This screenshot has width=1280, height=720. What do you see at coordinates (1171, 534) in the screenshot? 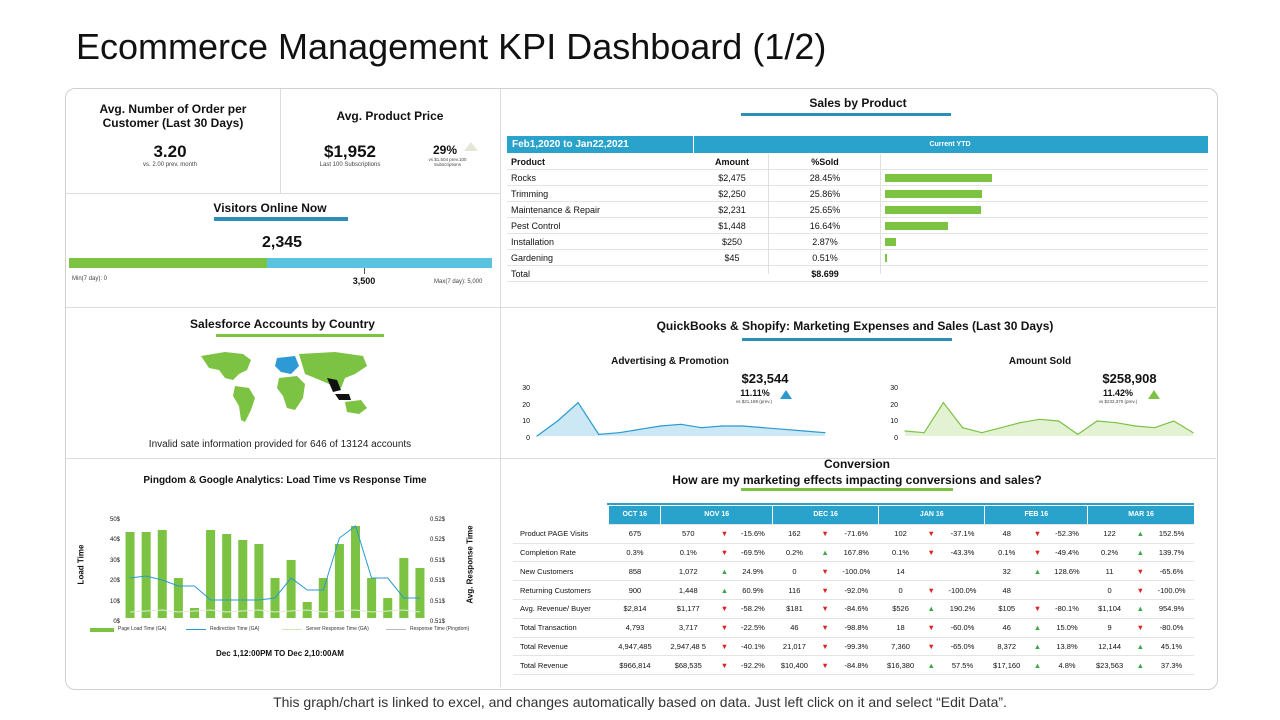
I see `month-change: 152.5%` at bounding box center [1171, 534].